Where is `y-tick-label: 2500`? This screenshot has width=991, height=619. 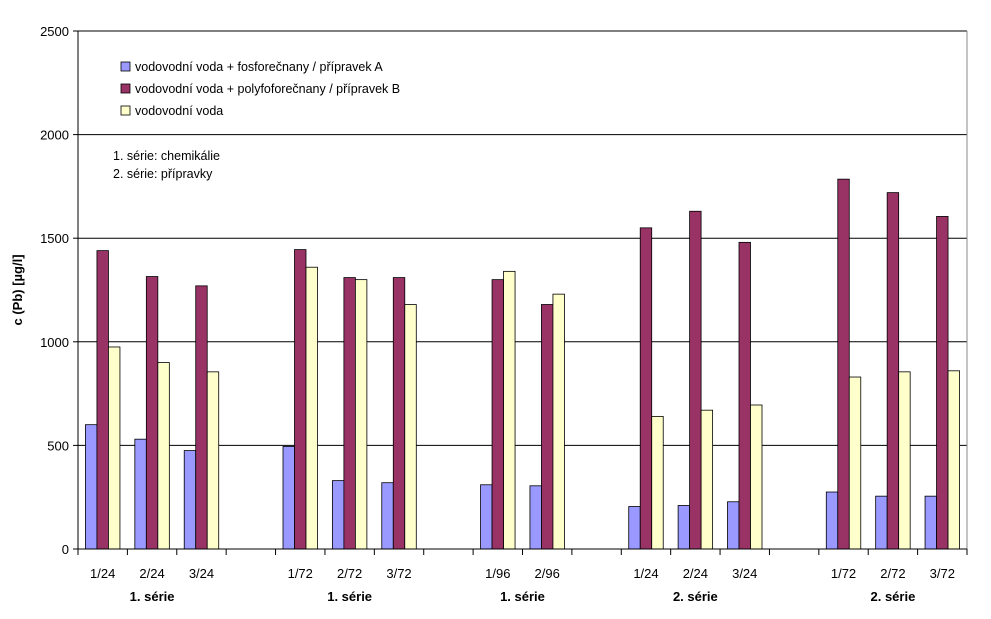 y-tick-label: 2500 is located at coordinates (54, 31).